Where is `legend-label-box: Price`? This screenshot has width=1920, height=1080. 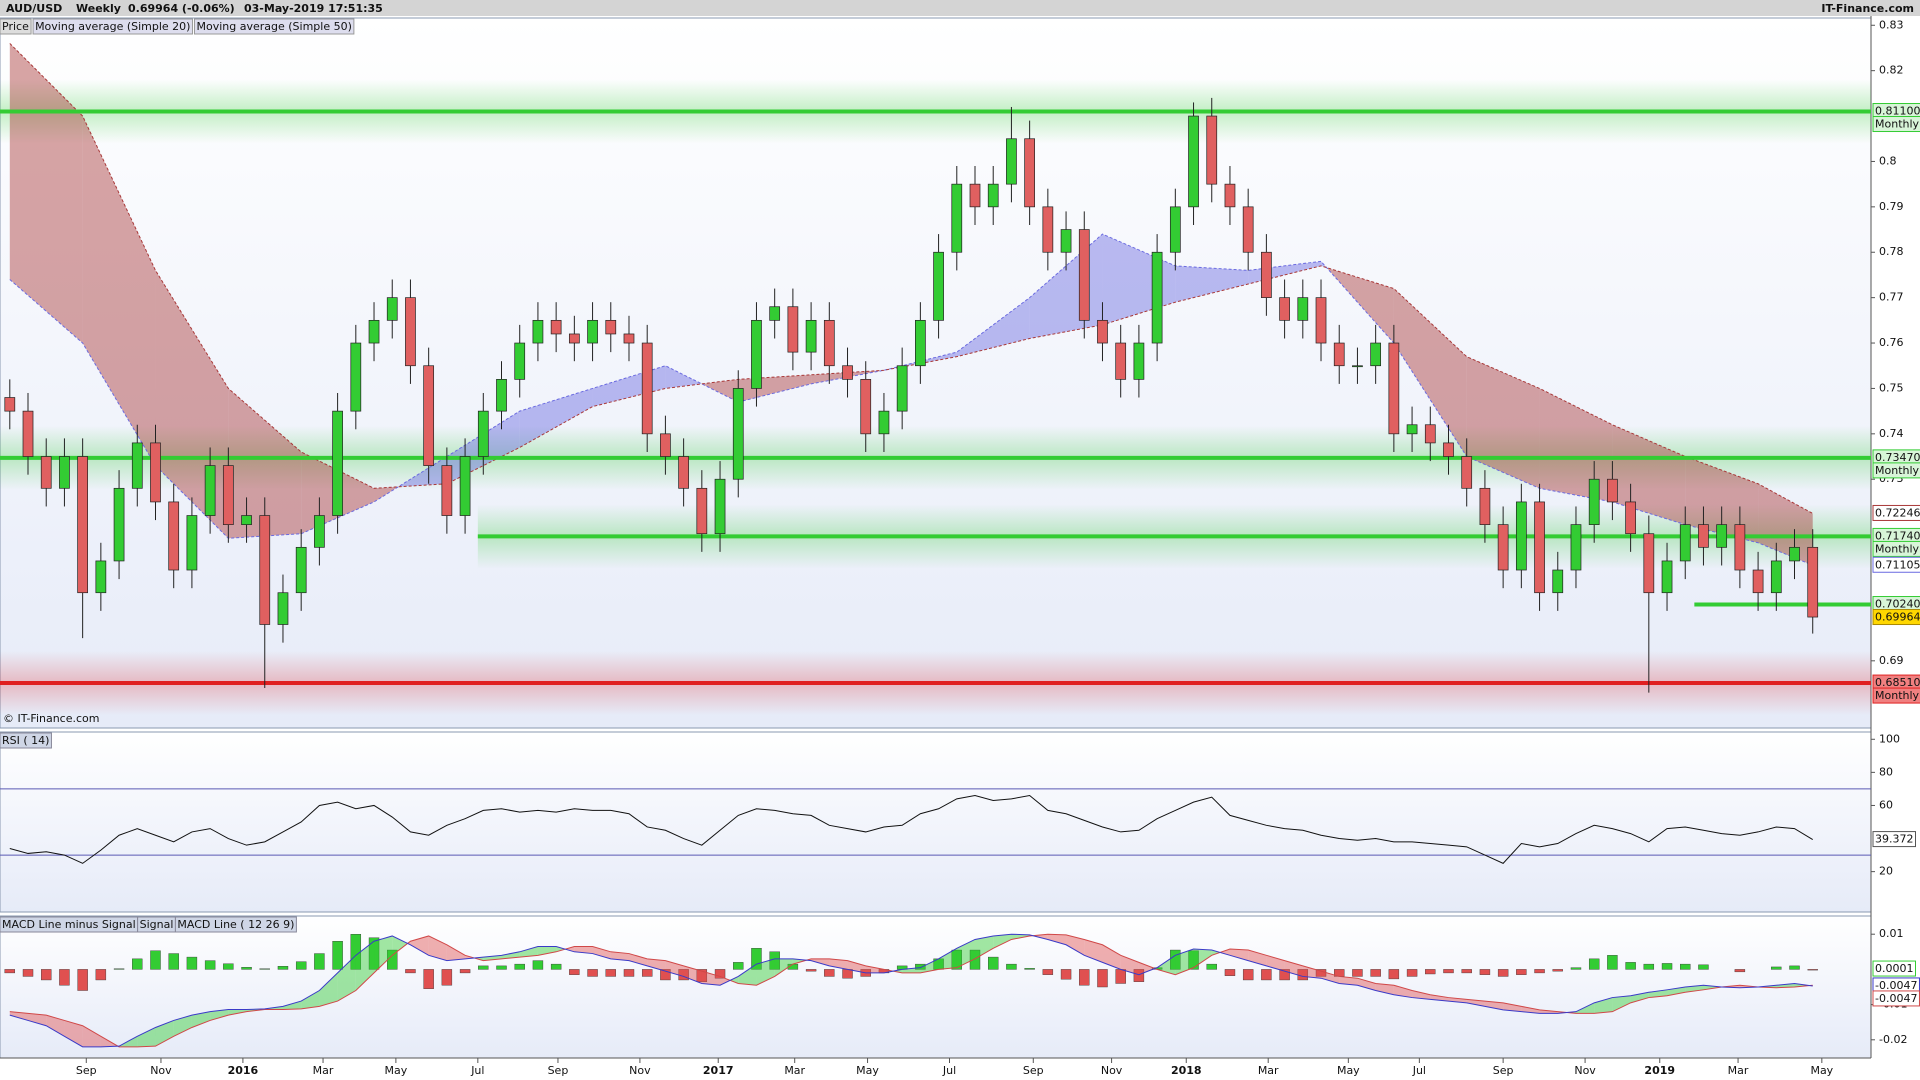 legend-label-box: Price is located at coordinates (16, 26).